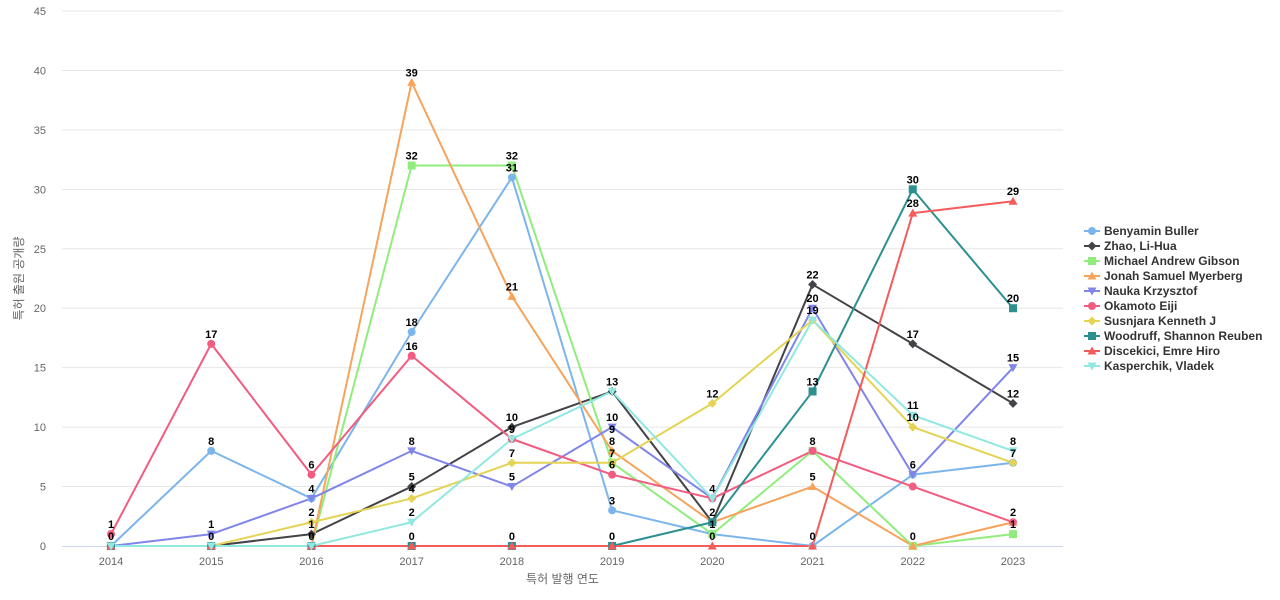 The image size is (1280, 600). Describe the element at coordinates (612, 562) in the screenshot. I see `x-tick-label: 2019` at that location.